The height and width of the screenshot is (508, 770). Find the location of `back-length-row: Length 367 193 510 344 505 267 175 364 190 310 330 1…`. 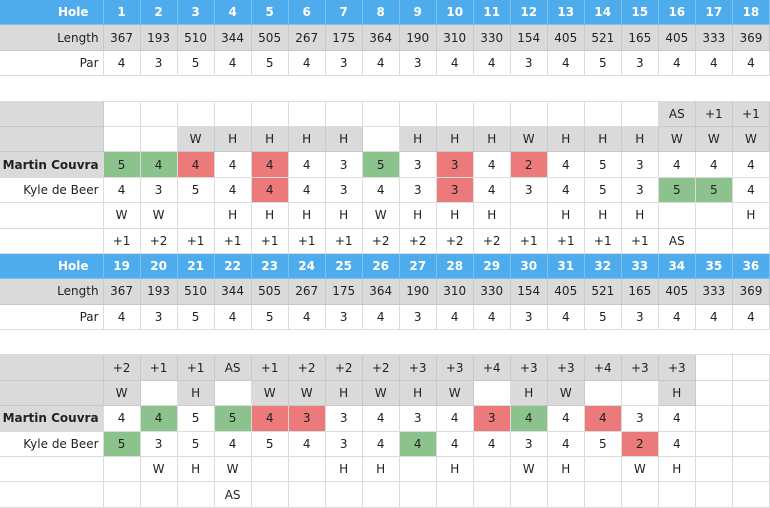

back-length-row: Length 367 193 510 344 505 267 175 364 190 310 330 1… is located at coordinates (385, 291).